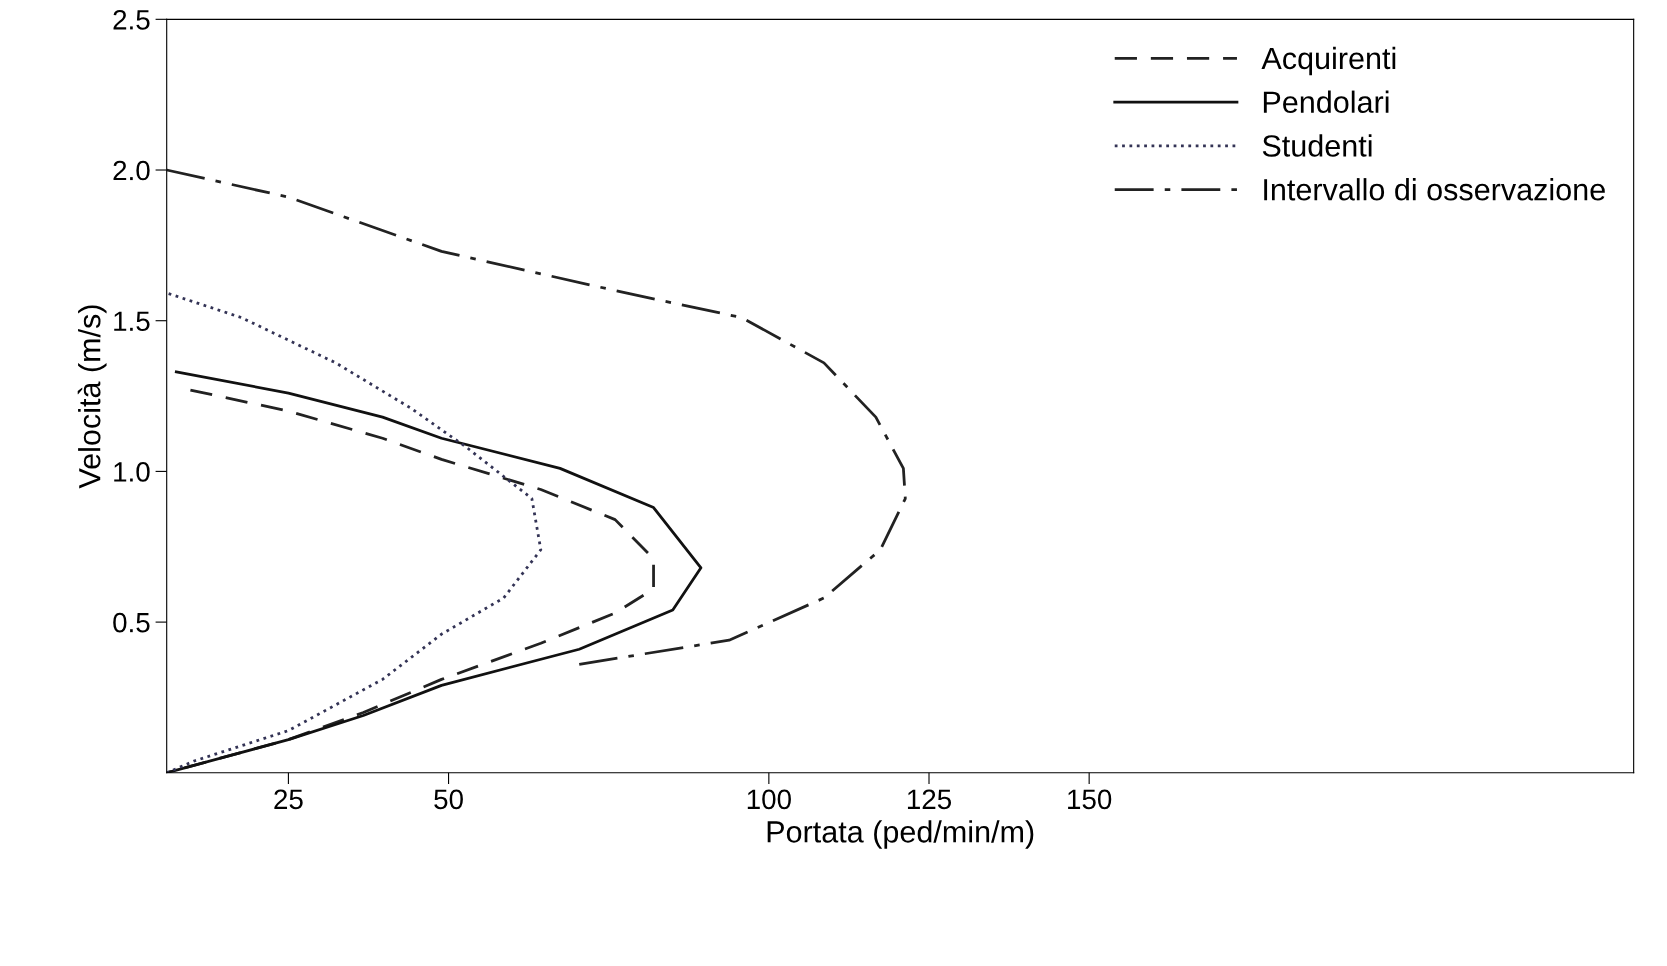 The height and width of the screenshot is (966, 1667). What do you see at coordinates (131, 19) in the screenshot?
I see `y-tick-label: 2.5` at bounding box center [131, 19].